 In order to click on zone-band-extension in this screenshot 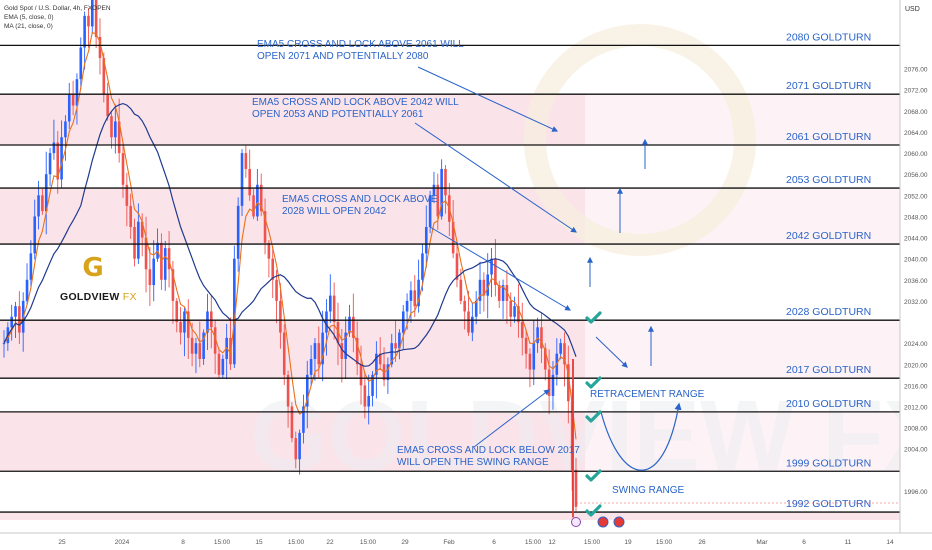, I will do `click(742, 441)`.